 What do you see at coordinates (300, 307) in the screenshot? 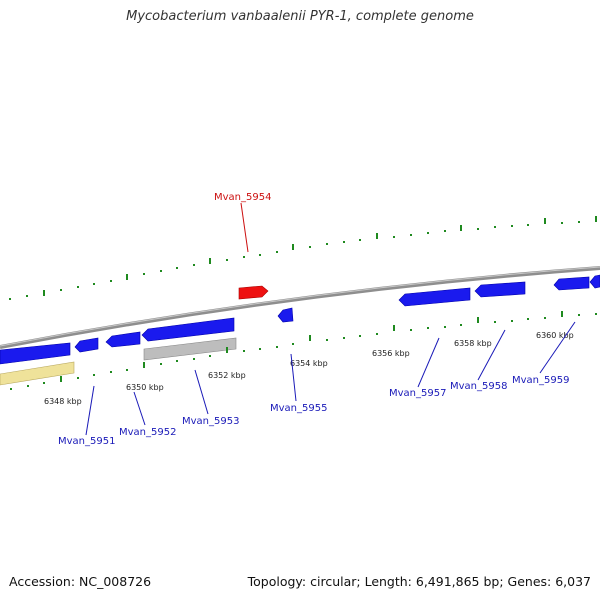
I see `genome-backbone` at bounding box center [300, 307].